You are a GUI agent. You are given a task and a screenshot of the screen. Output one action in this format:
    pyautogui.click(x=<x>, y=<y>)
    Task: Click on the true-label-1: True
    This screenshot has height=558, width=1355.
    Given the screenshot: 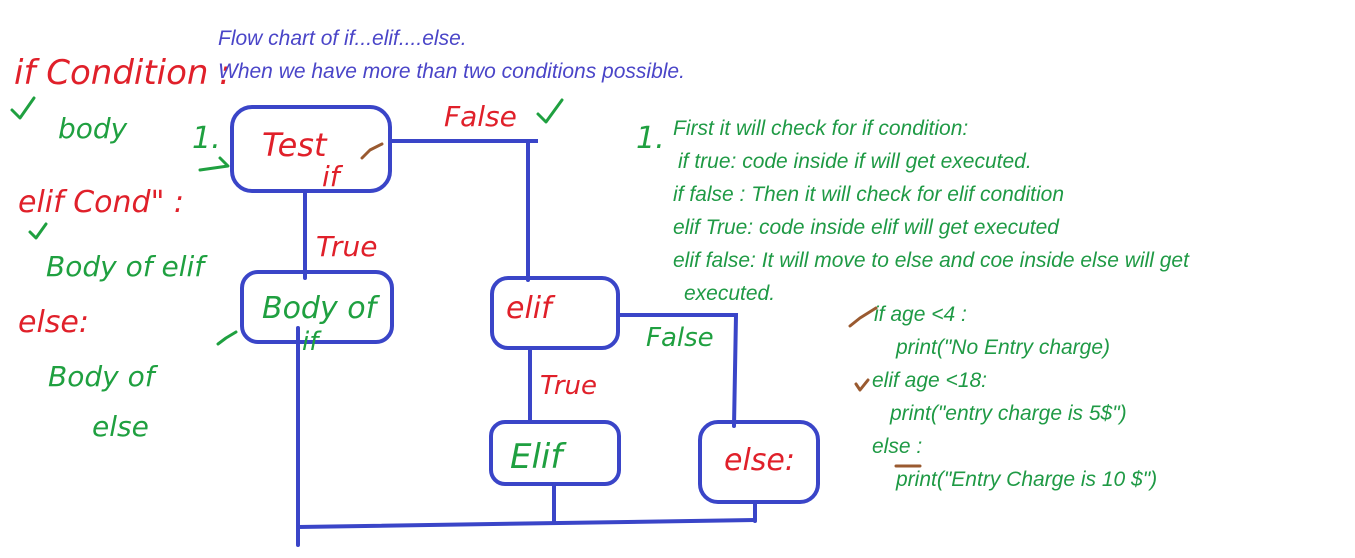 What is the action you would take?
    pyautogui.click(x=346, y=246)
    